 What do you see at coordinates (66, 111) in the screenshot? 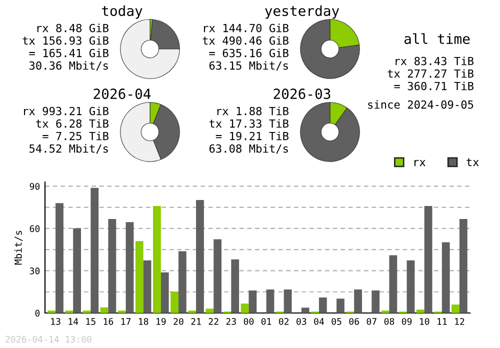
I see `text: rx 993.21 GiB` at bounding box center [66, 111].